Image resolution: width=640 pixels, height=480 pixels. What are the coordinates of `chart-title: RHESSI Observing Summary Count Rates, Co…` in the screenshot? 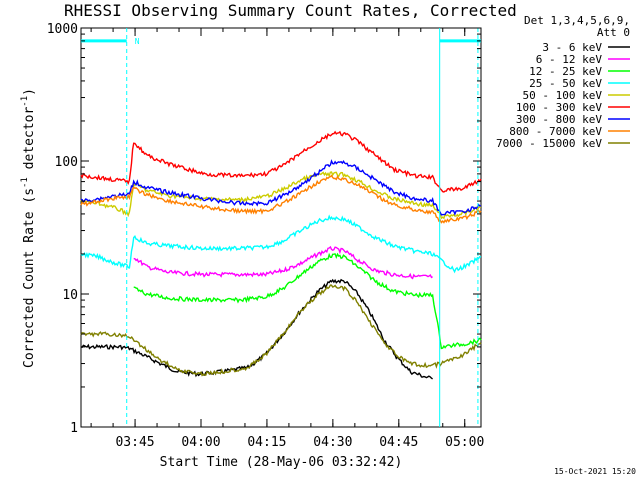 It's located at (290, 10).